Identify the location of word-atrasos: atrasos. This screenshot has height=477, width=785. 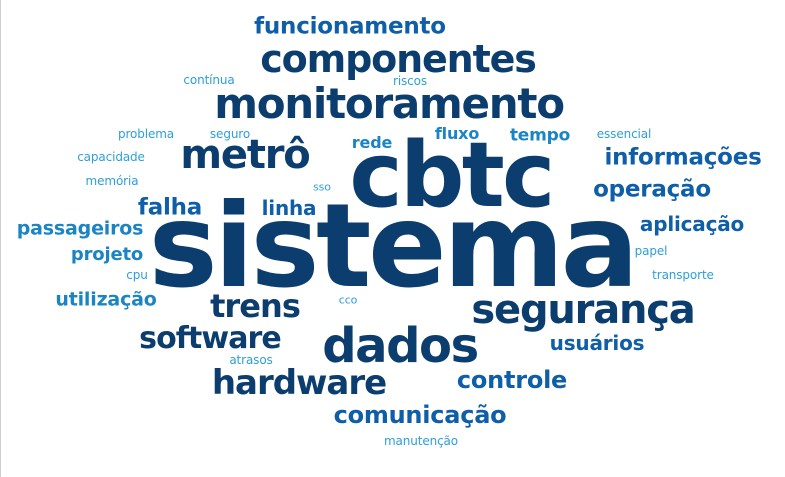
(251, 360).